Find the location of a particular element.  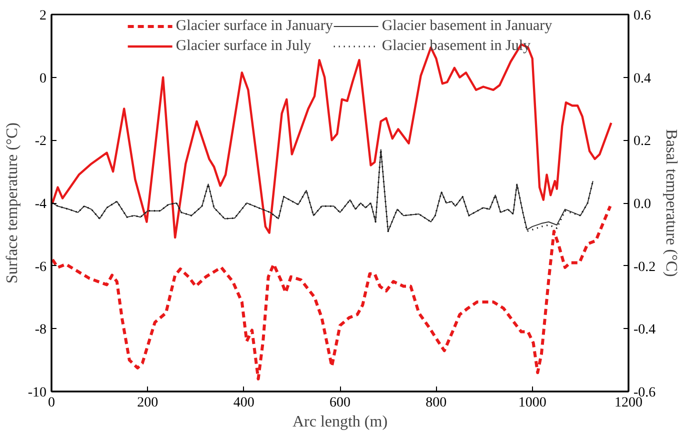

y-tick-label: -8 is located at coordinates (40, 330).